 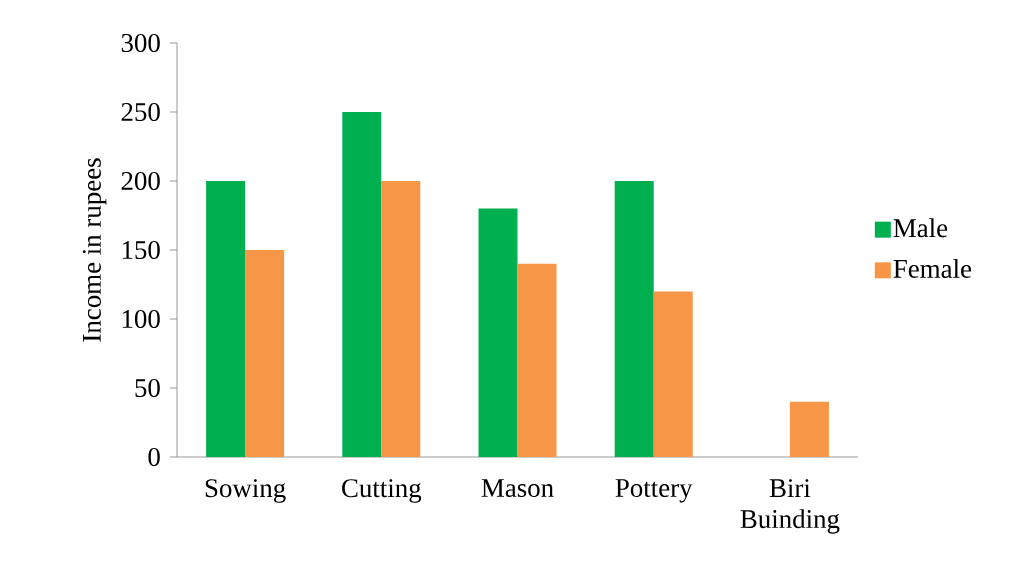 What do you see at coordinates (140, 181) in the screenshot?
I see `y-tick-label: 200` at bounding box center [140, 181].